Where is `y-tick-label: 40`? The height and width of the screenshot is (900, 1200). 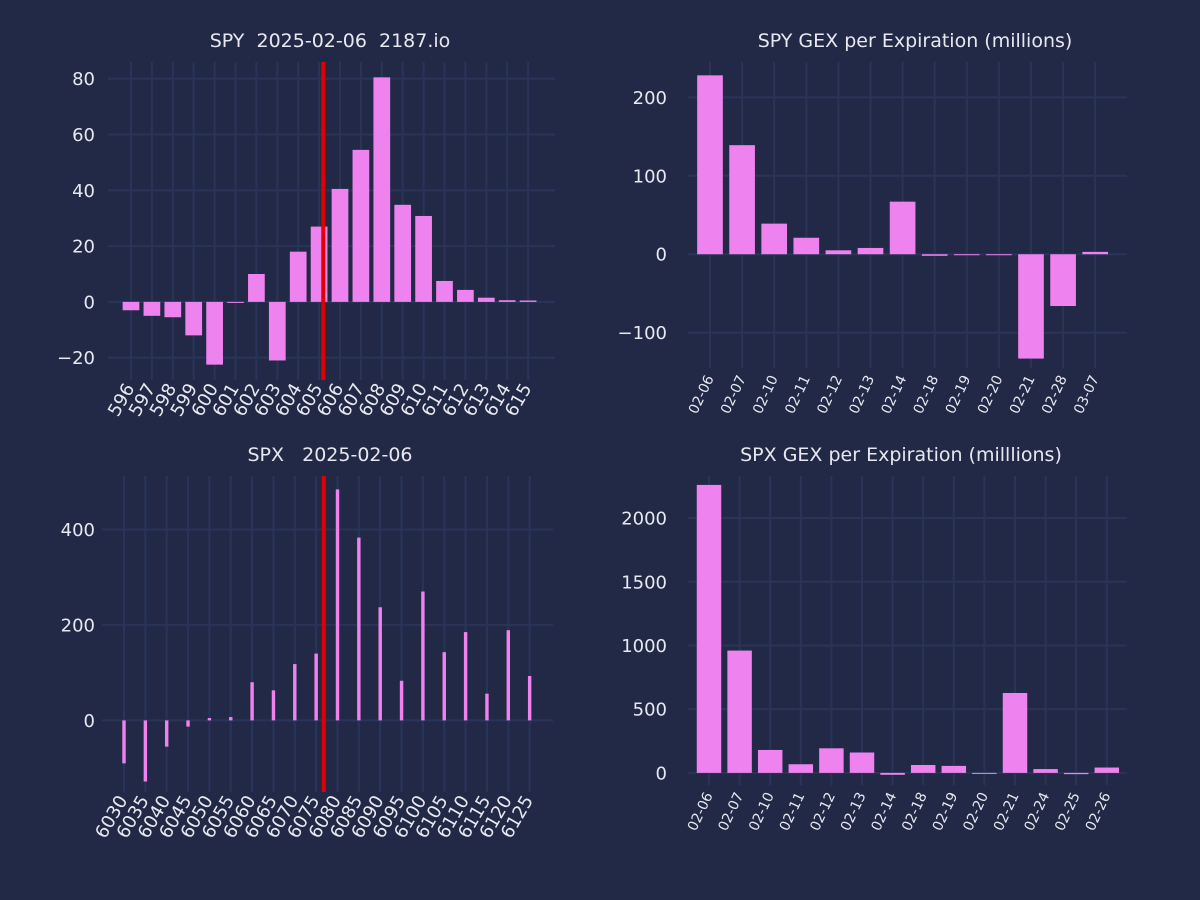
y-tick-label: 40 is located at coordinates (83, 191).